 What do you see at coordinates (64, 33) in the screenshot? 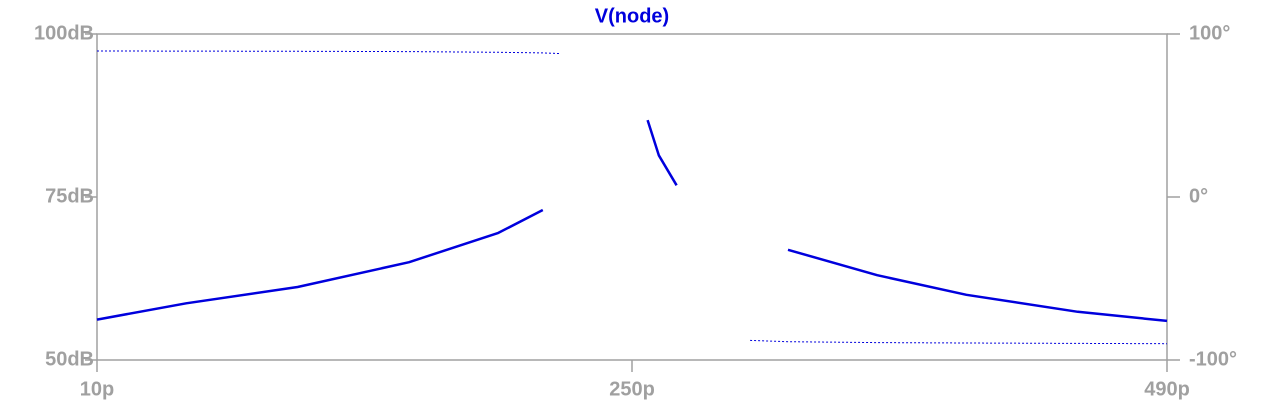
I see `y-tick-label: 100dB` at bounding box center [64, 33].